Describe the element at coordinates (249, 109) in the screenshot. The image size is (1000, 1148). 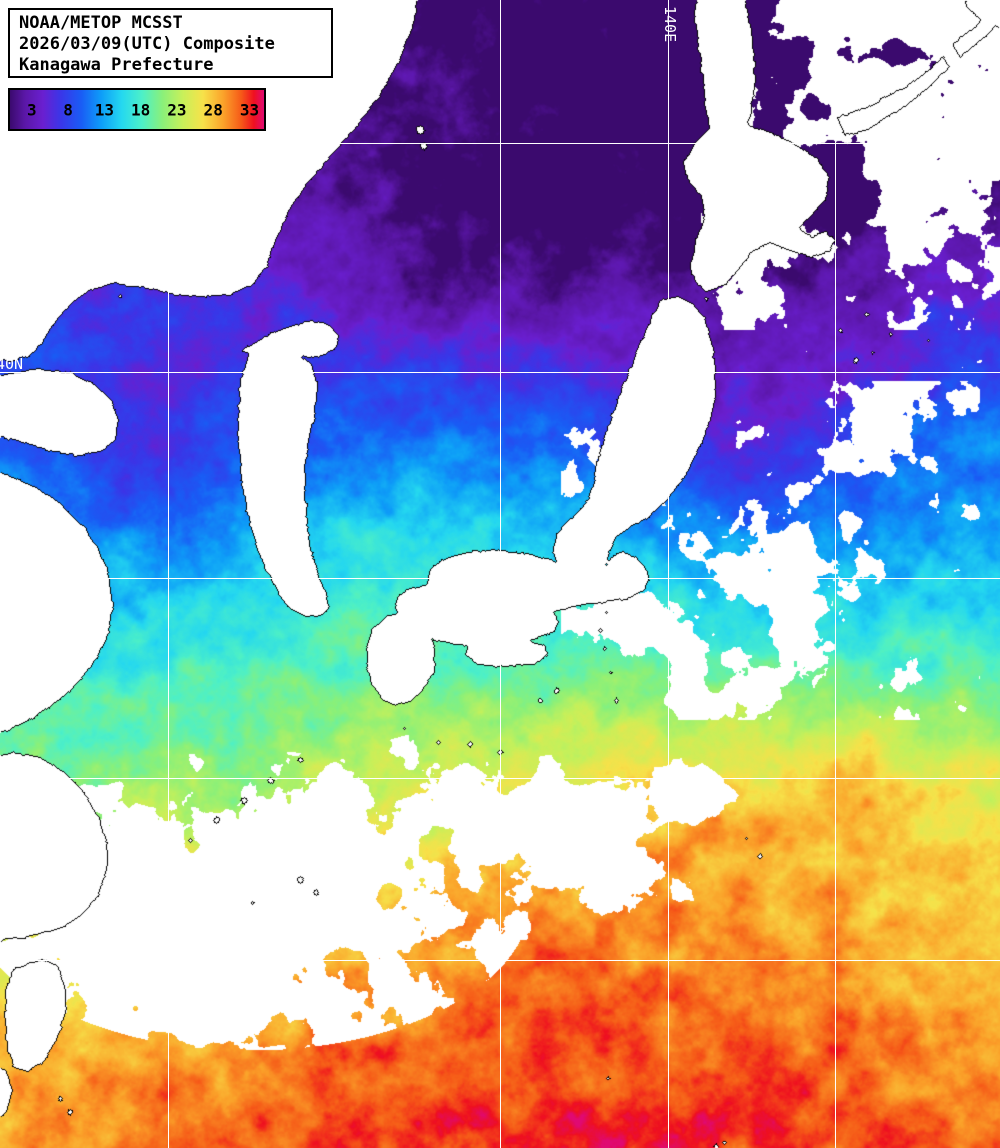
I see `colorbar-tick-33: 33` at that location.